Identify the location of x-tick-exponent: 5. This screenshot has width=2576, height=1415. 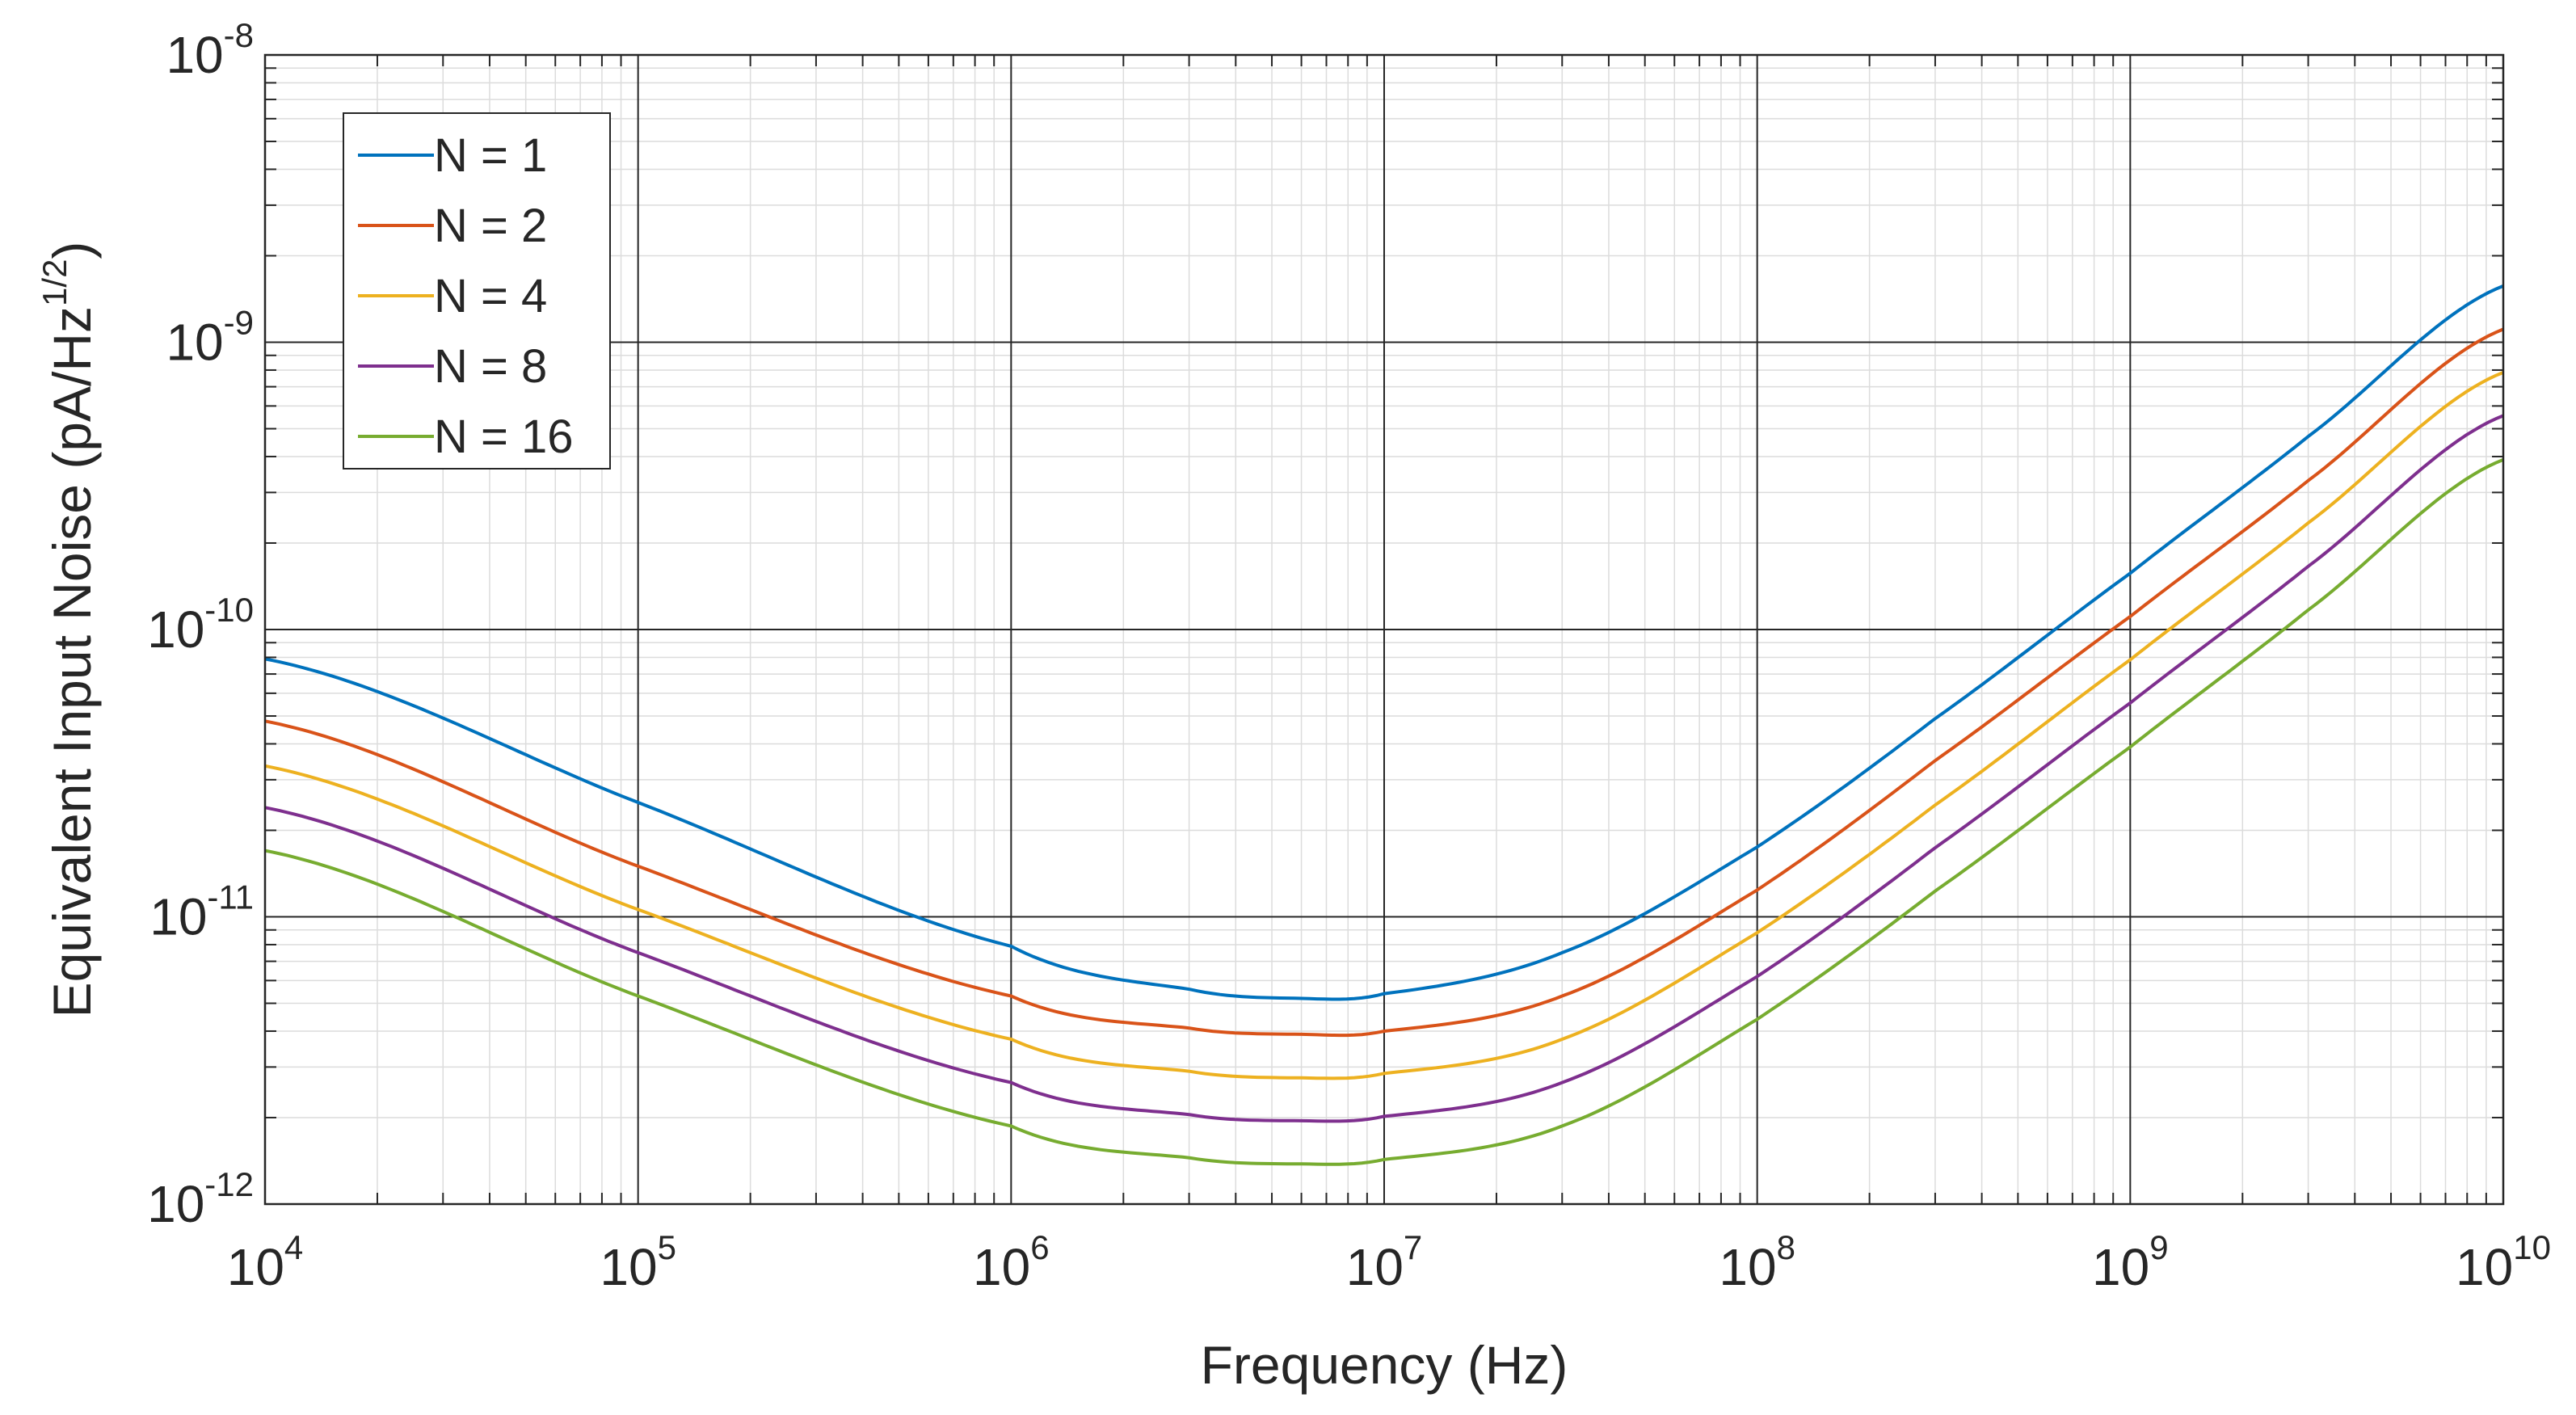
(667, 1247).